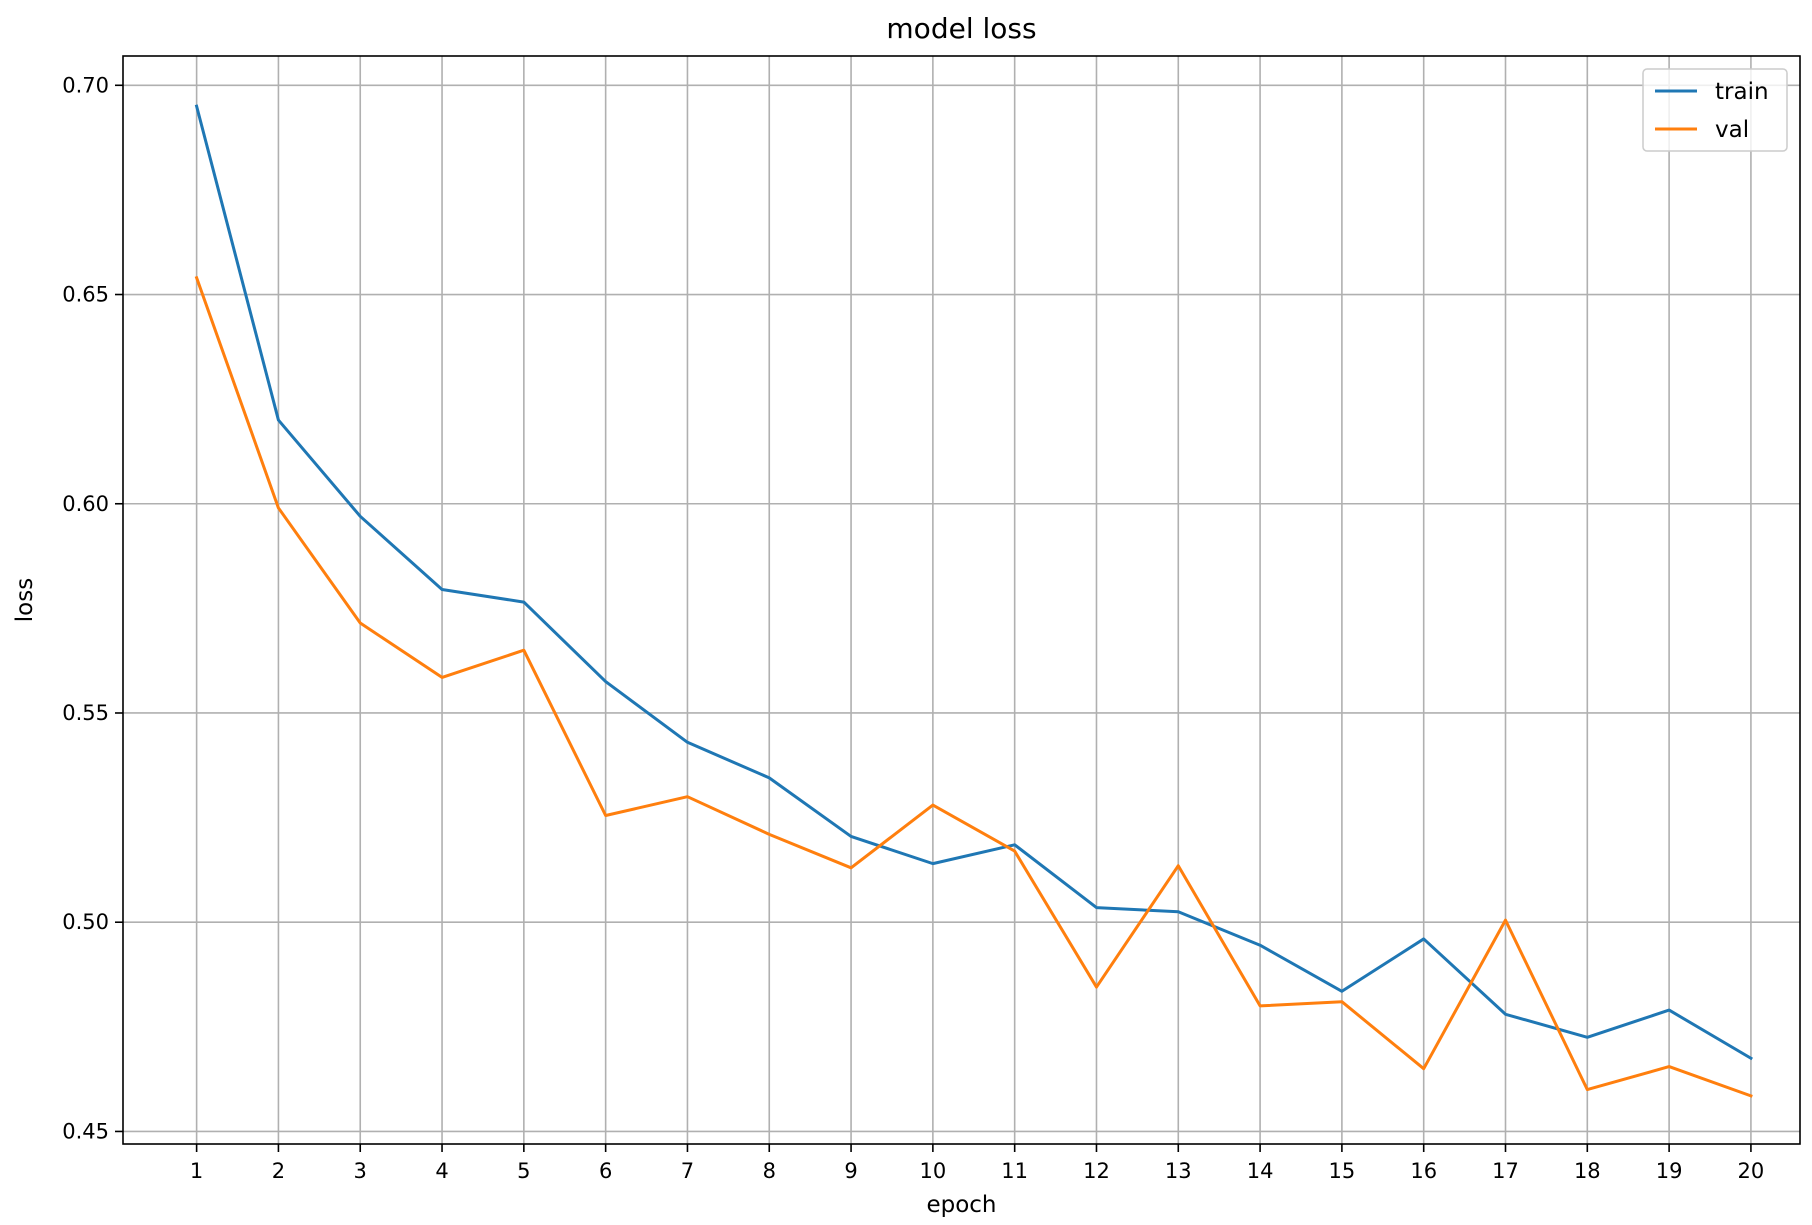 Image resolution: width=1812 pixels, height=1225 pixels. What do you see at coordinates (933, 1171) in the screenshot?
I see `x-tick-label: 10` at bounding box center [933, 1171].